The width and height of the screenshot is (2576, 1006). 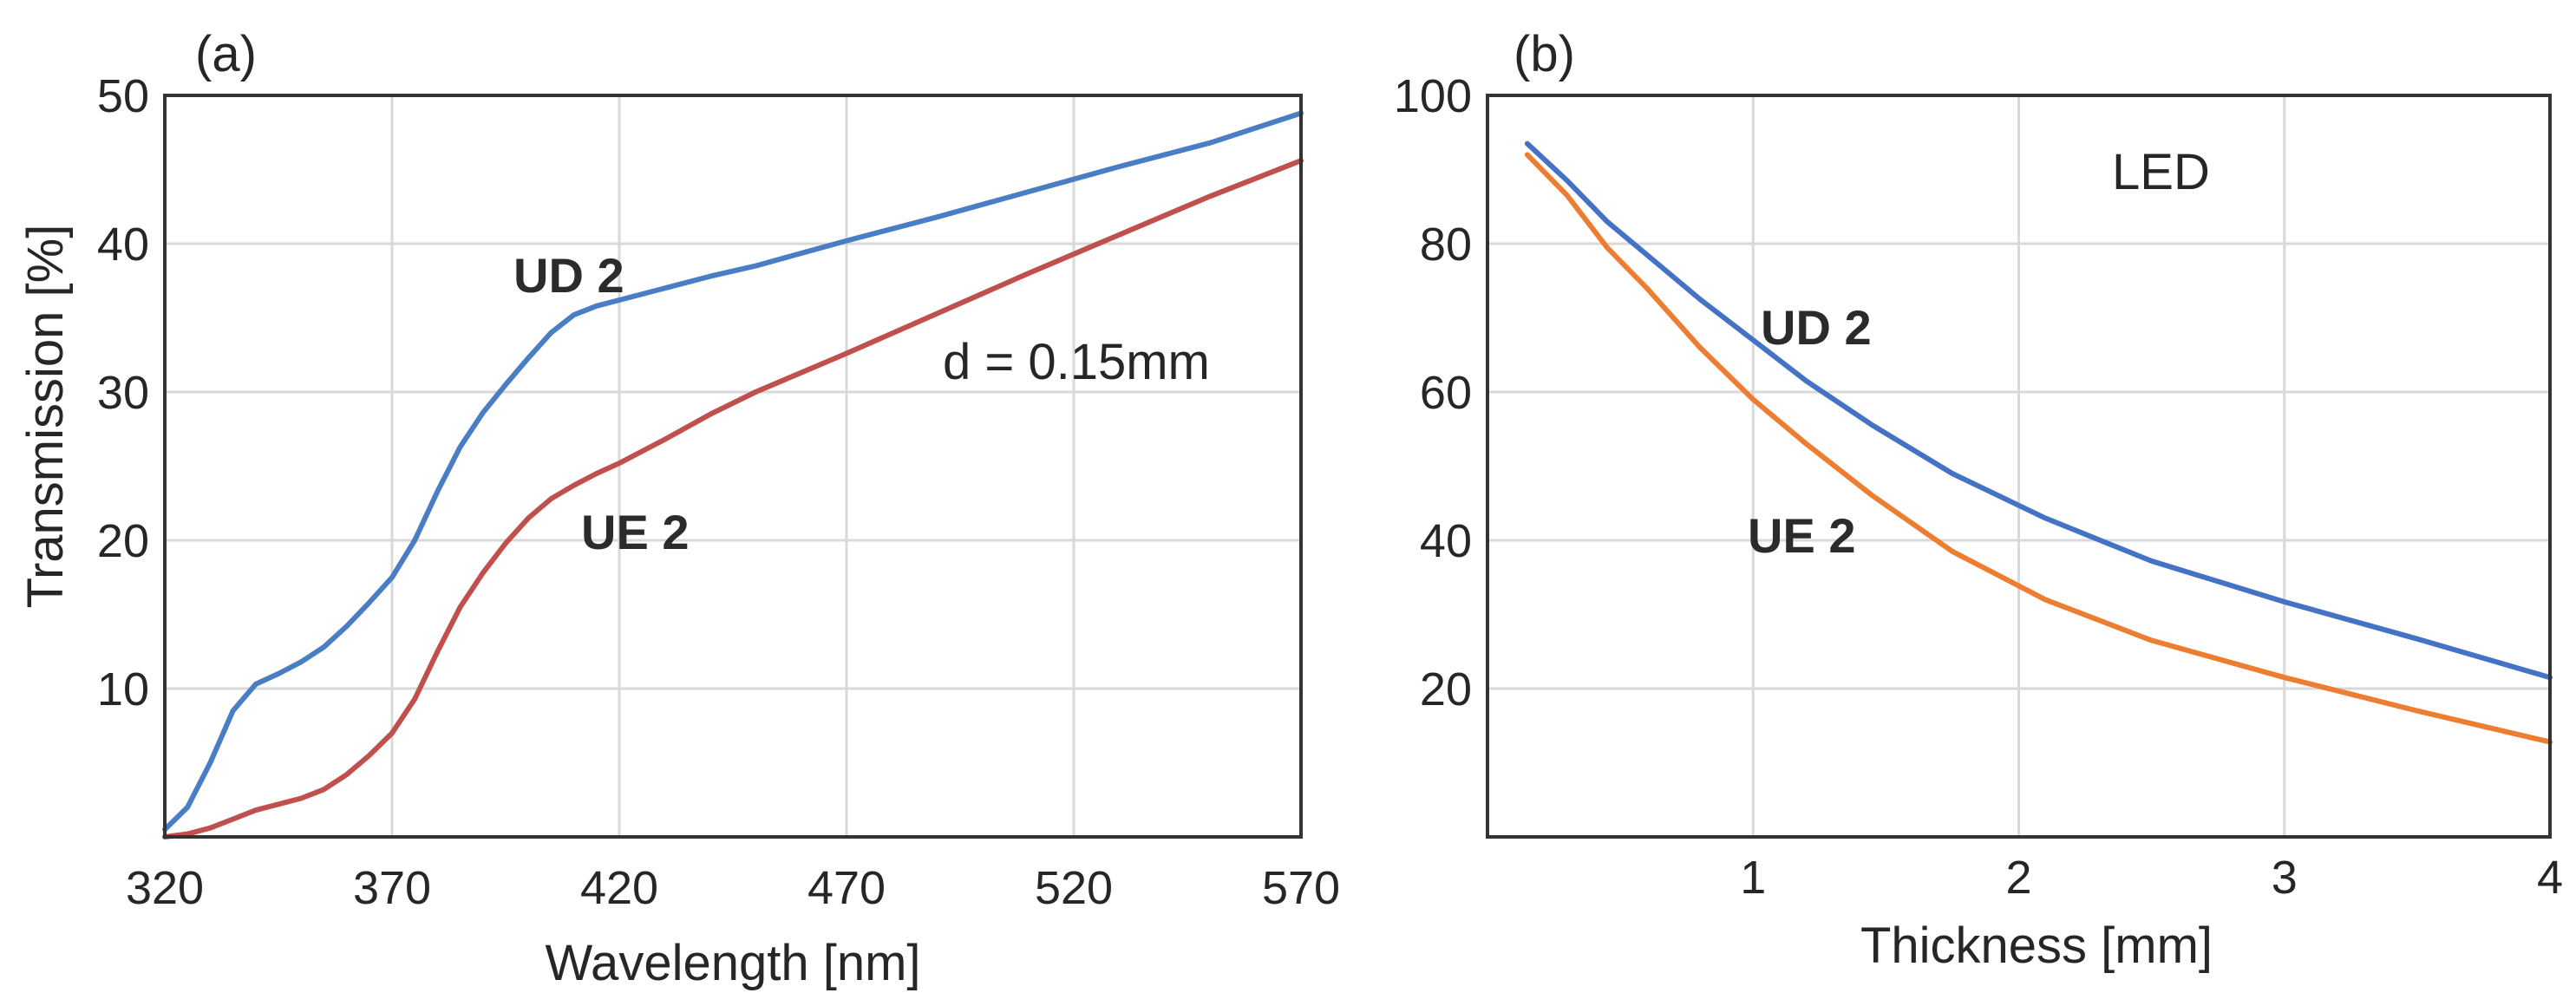 What do you see at coordinates (1446, 245) in the screenshot?
I see `y-tick-label: 80` at bounding box center [1446, 245].